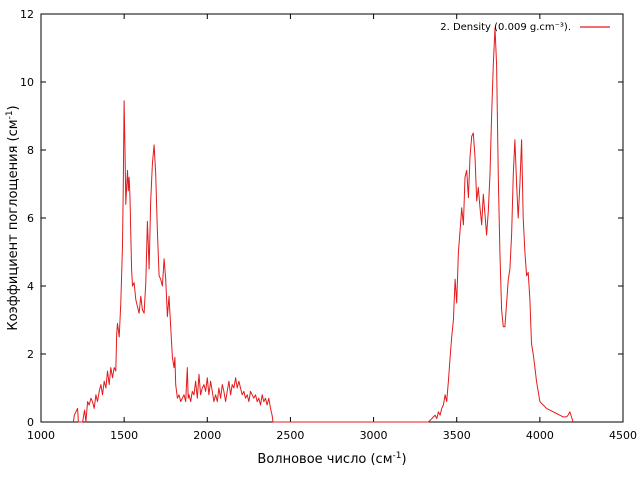 This screenshot has height=480, width=640. I want to click on x-tick-label: 4500, so click(623, 435).